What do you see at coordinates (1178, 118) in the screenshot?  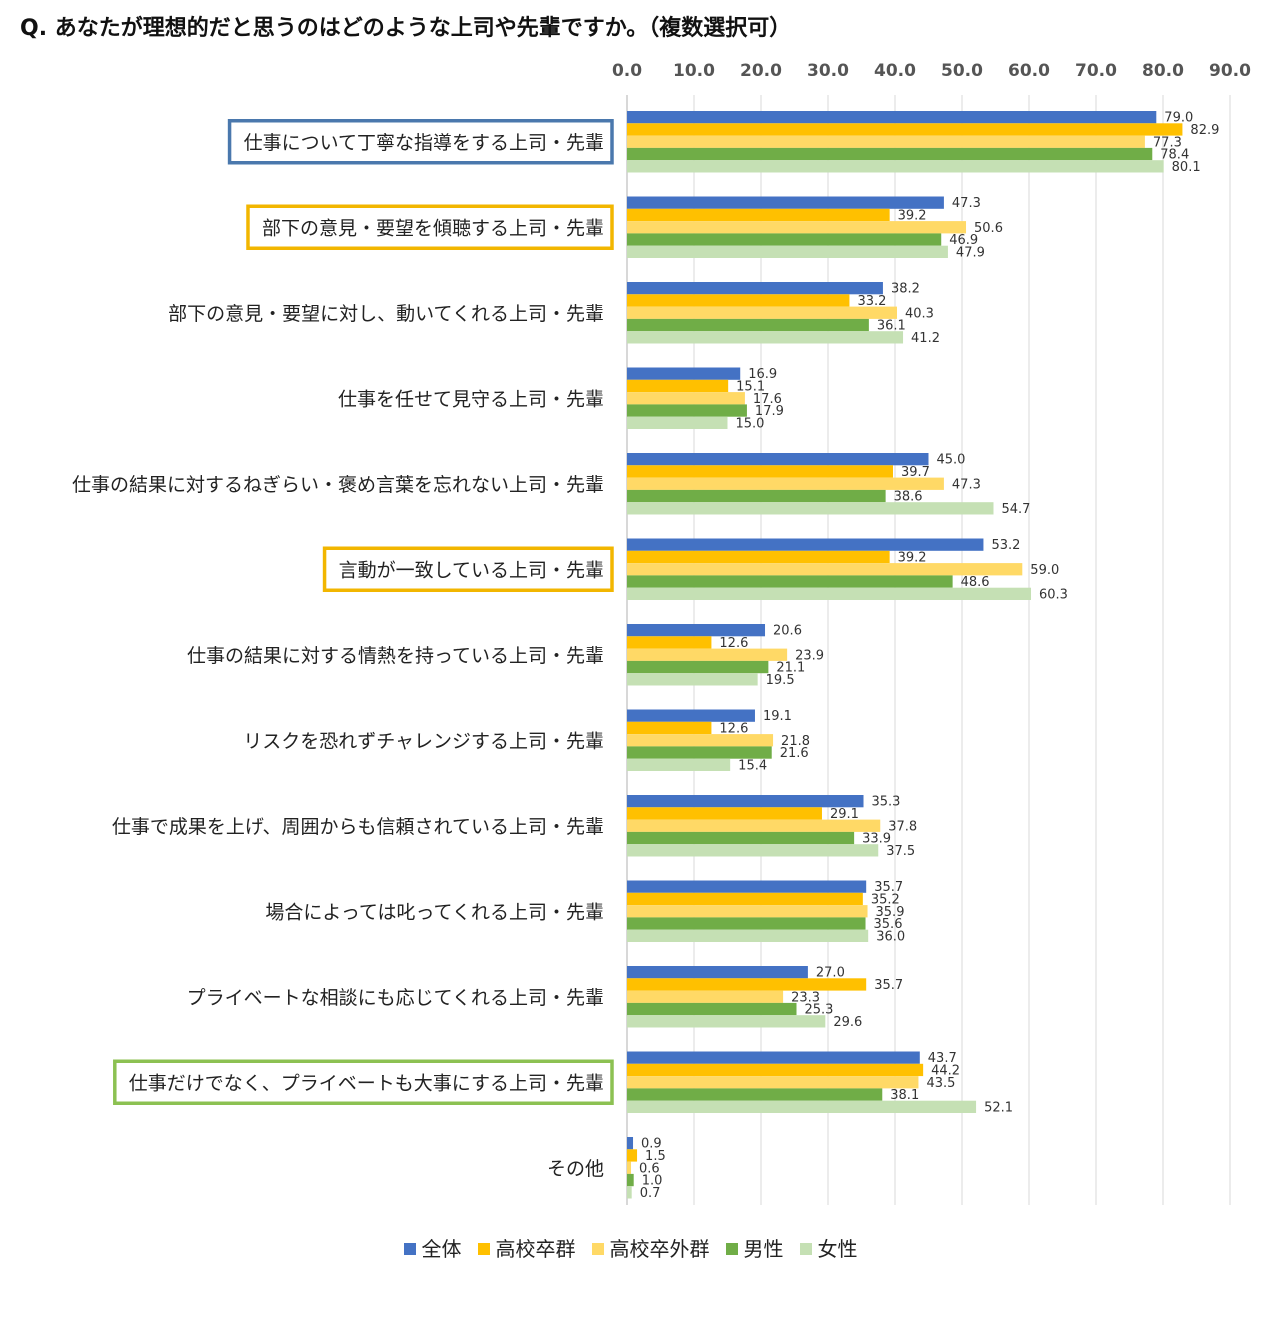 I see `value-label: 79.0` at bounding box center [1178, 118].